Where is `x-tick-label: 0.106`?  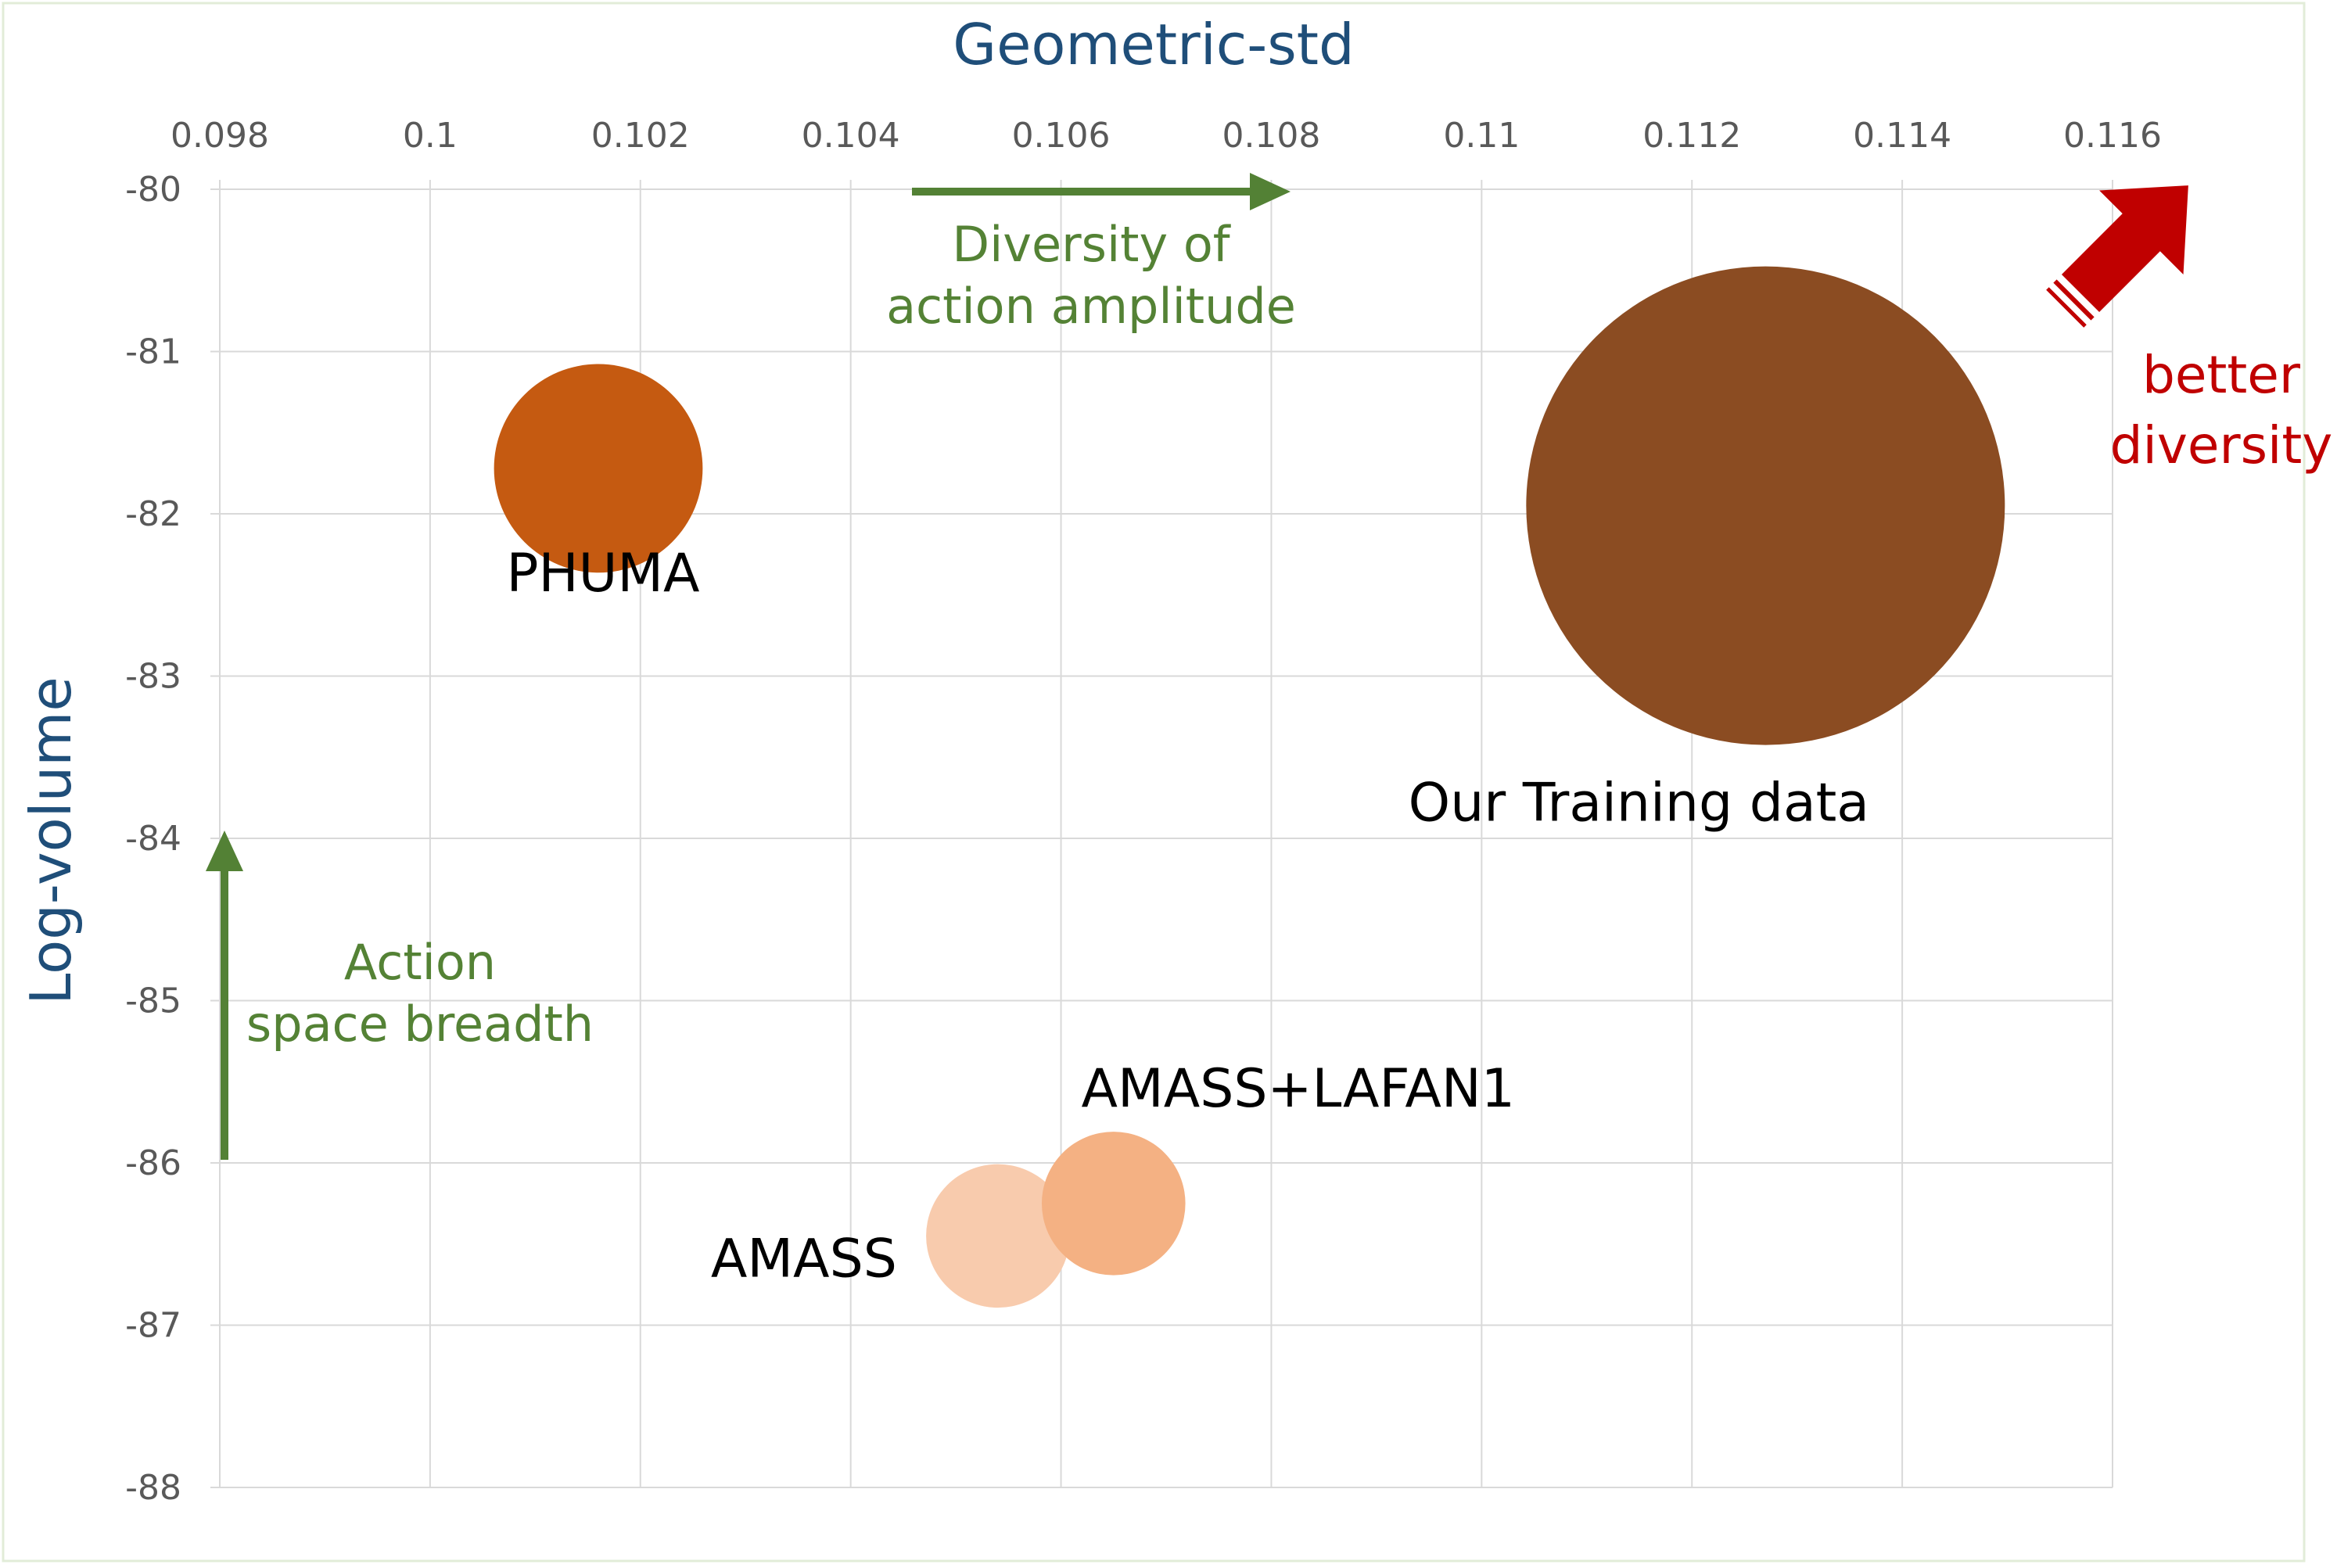 x-tick-label: 0.106 is located at coordinates (1061, 136).